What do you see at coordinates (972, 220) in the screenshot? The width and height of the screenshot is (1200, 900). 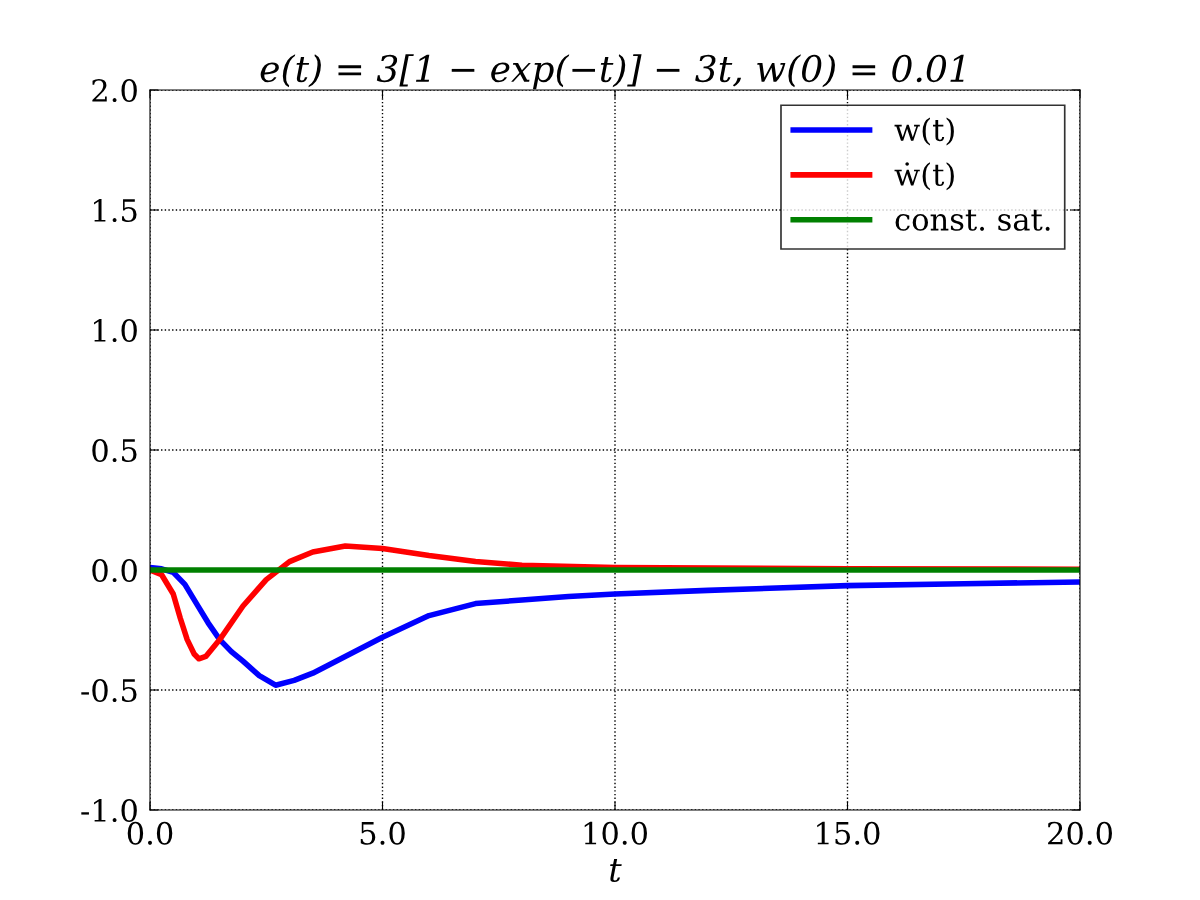 I see `legend-label: const. sat.` at bounding box center [972, 220].